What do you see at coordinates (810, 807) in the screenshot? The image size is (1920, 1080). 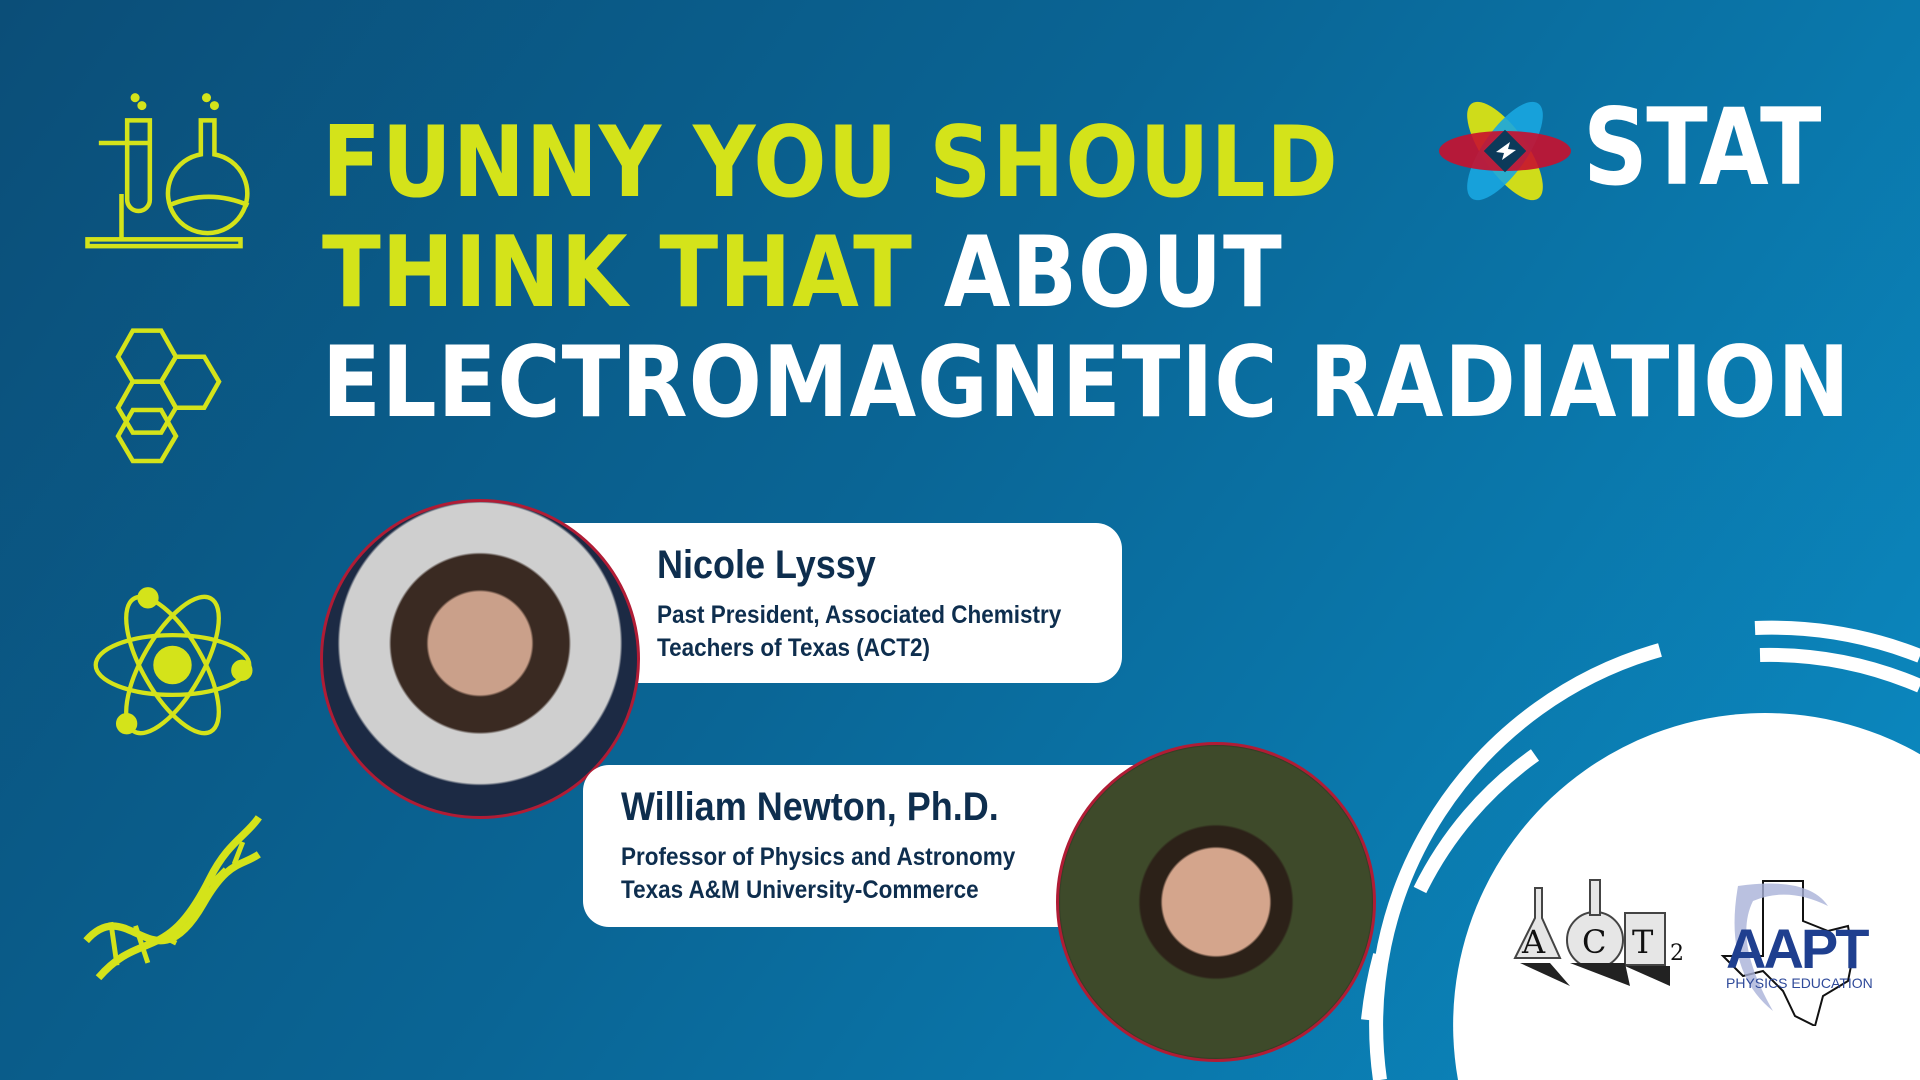 I see `speaker-name: William Newton, Ph.D.` at bounding box center [810, 807].